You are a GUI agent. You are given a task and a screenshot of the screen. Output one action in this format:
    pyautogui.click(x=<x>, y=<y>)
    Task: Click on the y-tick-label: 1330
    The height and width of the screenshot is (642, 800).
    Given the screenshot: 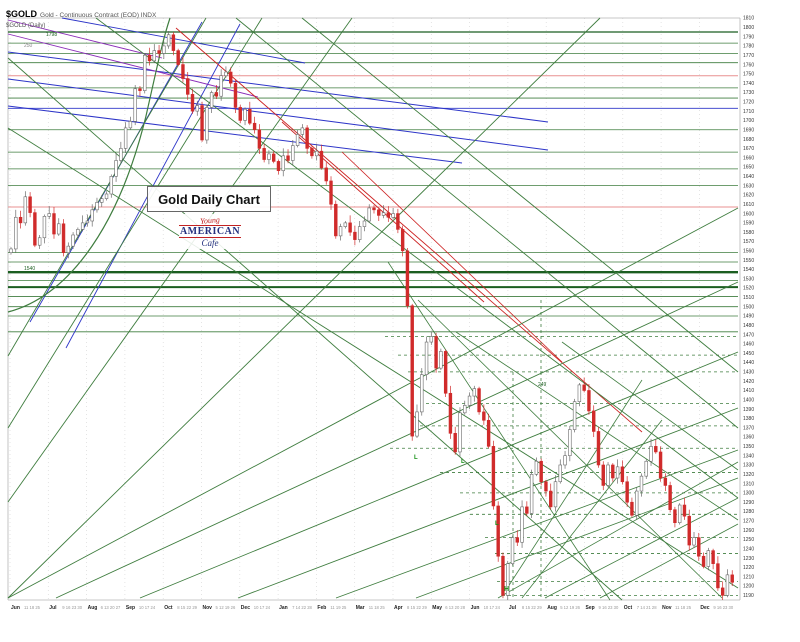 What is the action you would take?
    pyautogui.click(x=748, y=466)
    